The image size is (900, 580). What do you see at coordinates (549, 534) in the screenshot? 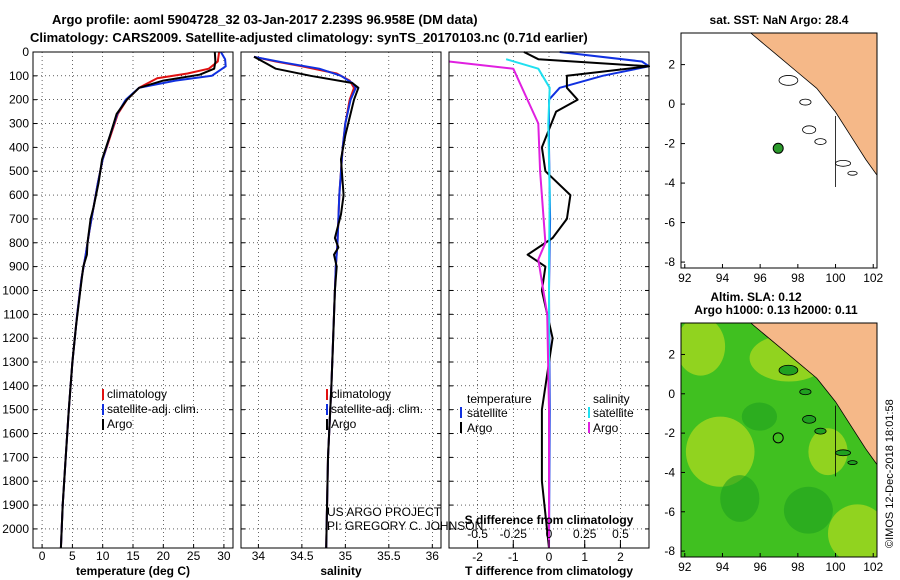
I see `s-tick-label: 0` at bounding box center [549, 534].